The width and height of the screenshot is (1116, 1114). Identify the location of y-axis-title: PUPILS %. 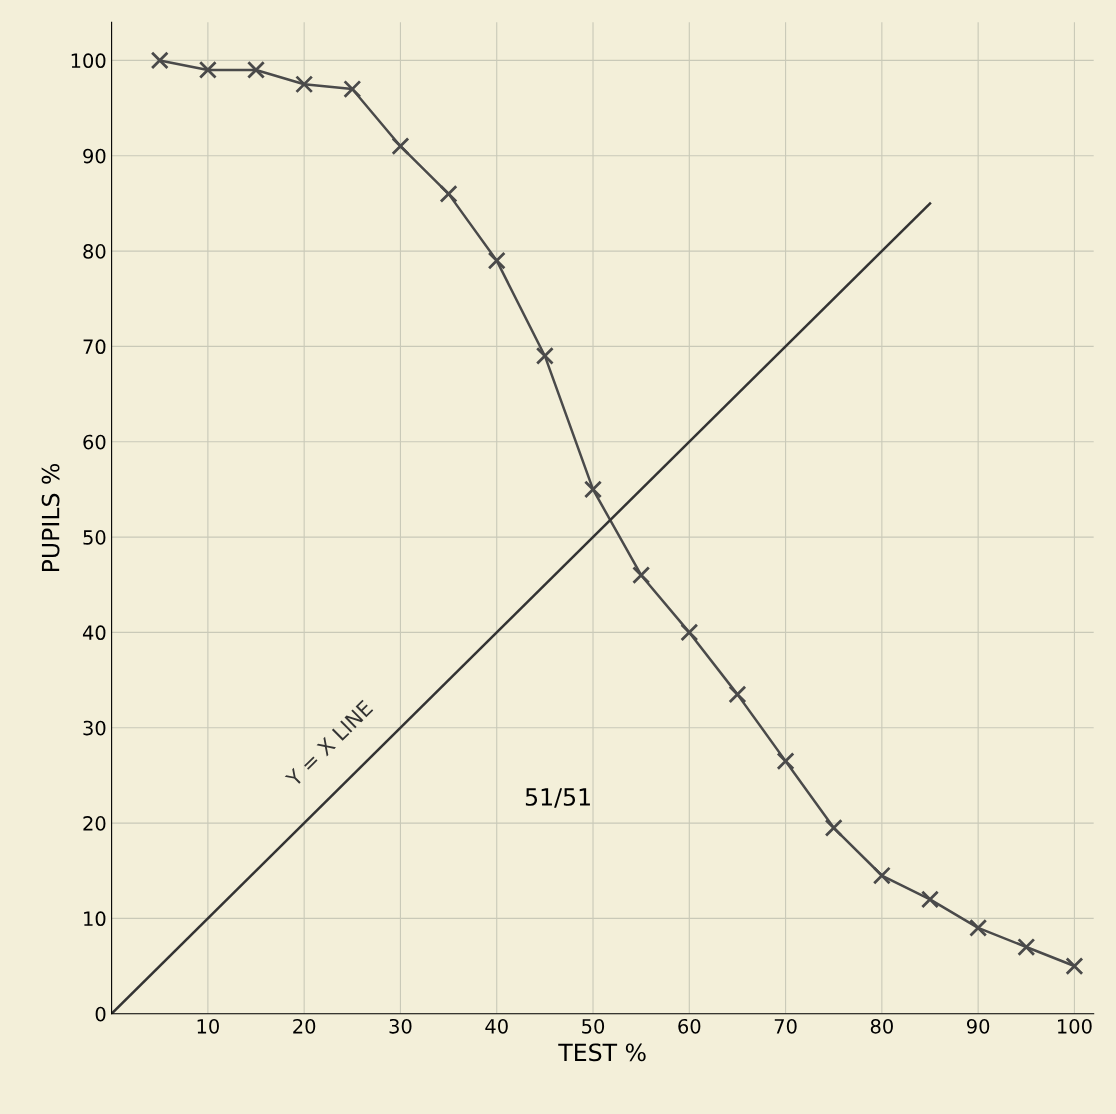
(50, 517).